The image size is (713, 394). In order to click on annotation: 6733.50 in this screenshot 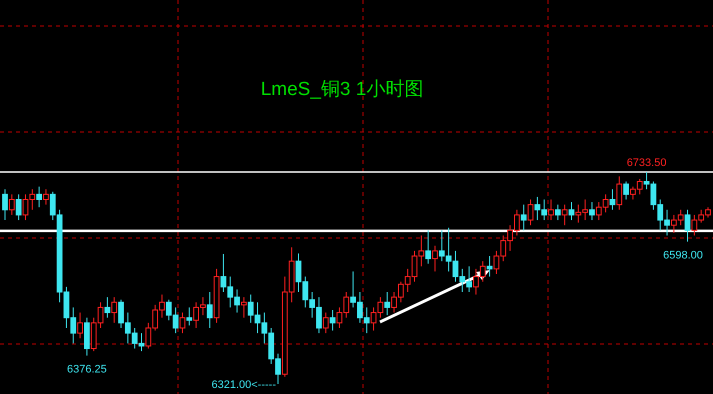, I will do `click(646, 163)`.